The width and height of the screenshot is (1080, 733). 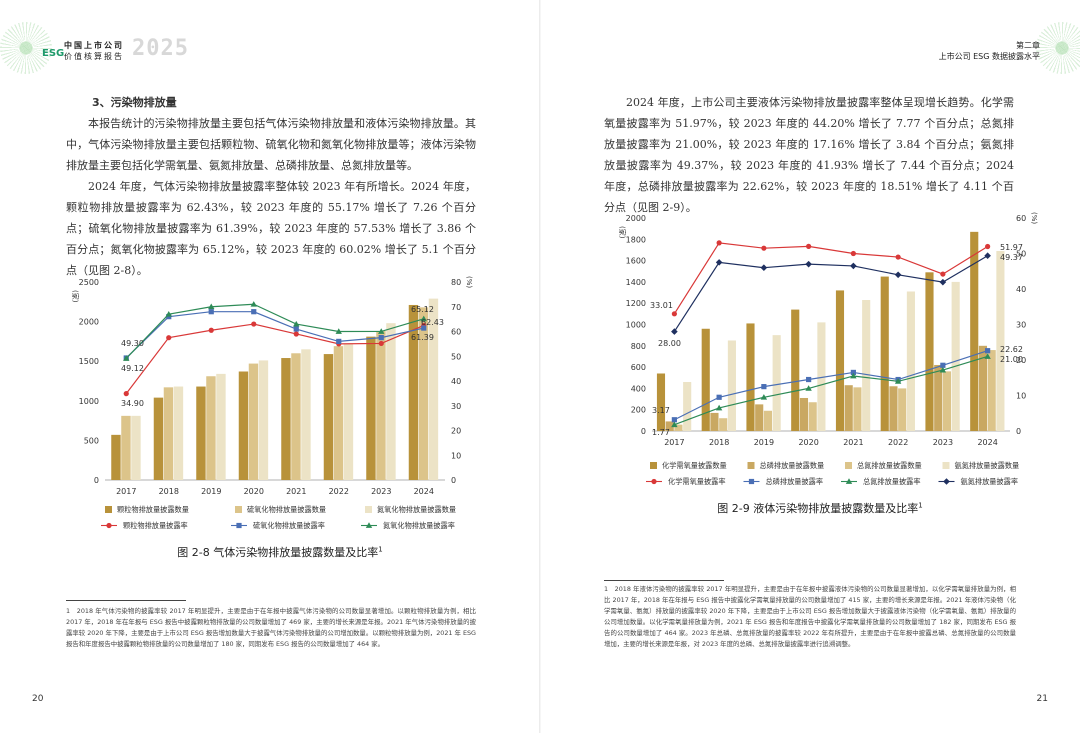 I want to click on data-label: 49.37, so click(x=1011, y=257).